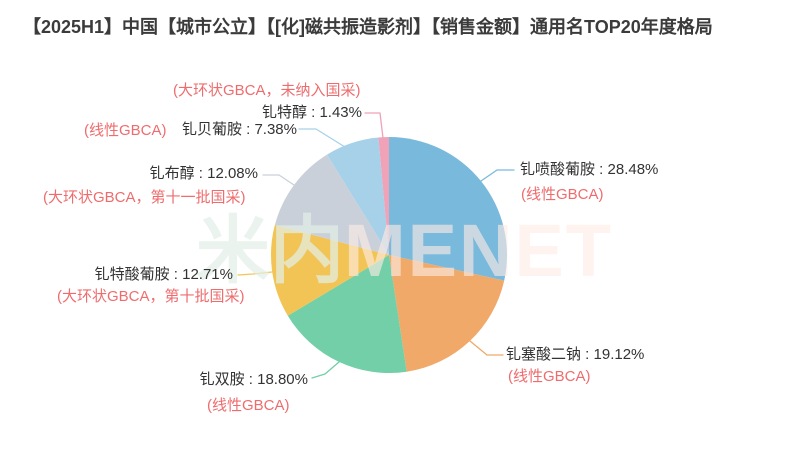 The image size is (785, 464). What do you see at coordinates (163, 274) in the screenshot?
I see `slice-label: 钆特酸葡胺 : 12.71%` at bounding box center [163, 274].